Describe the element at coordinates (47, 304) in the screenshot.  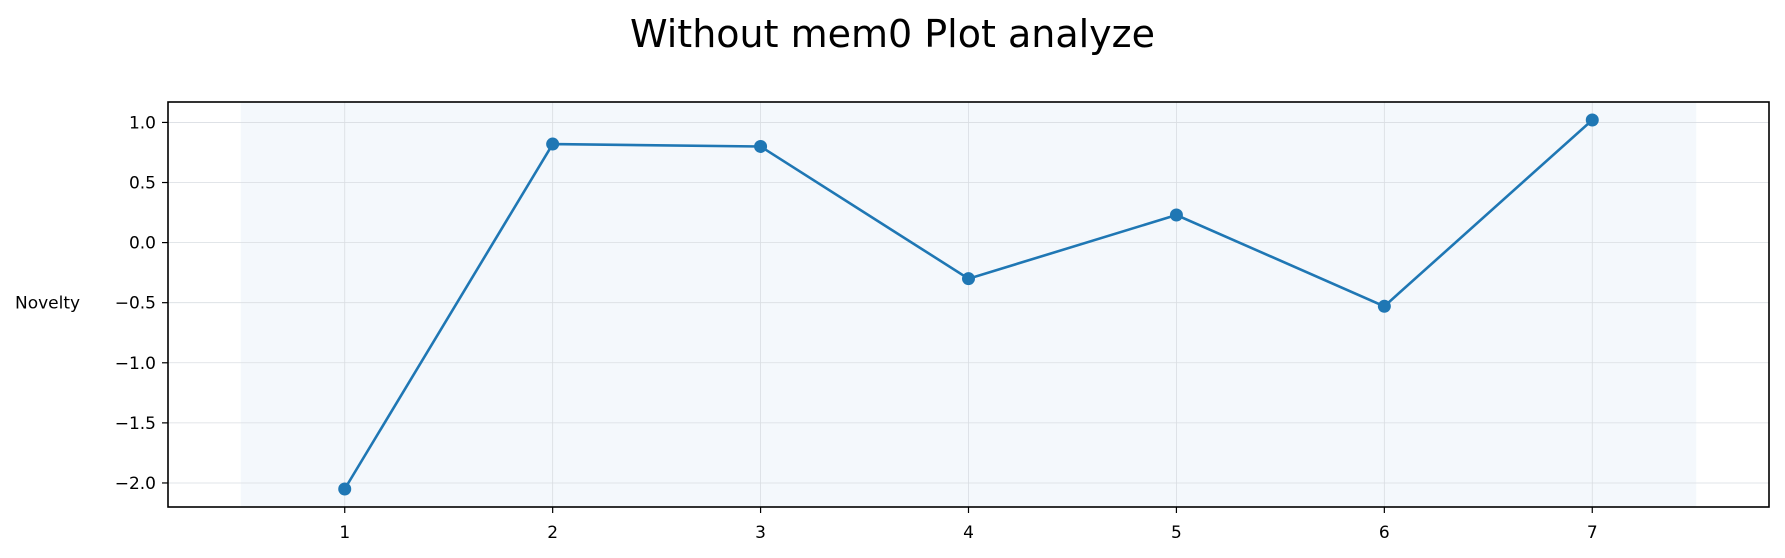
I see `y-axis-label: Novelty` at that location.